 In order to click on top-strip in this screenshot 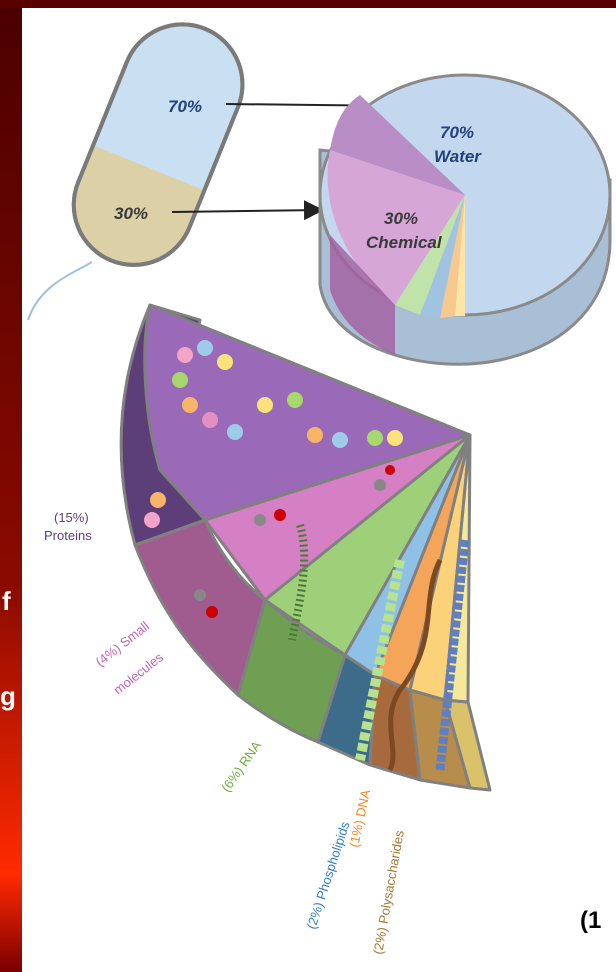, I will do `click(308, 4)`.